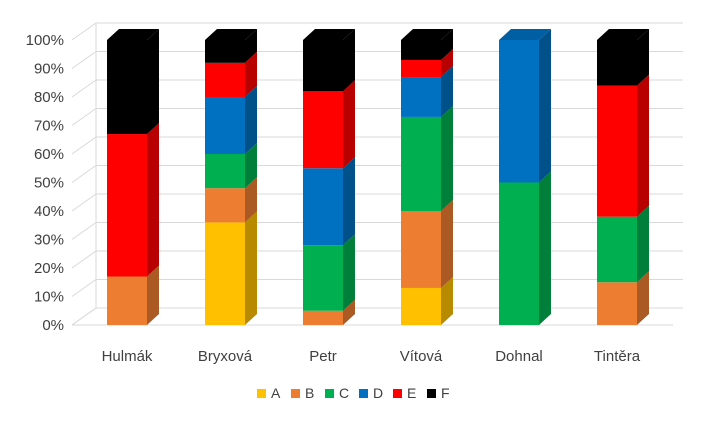 The height and width of the screenshot is (421, 705). I want to click on y-tick-label: 10%, so click(49, 297).